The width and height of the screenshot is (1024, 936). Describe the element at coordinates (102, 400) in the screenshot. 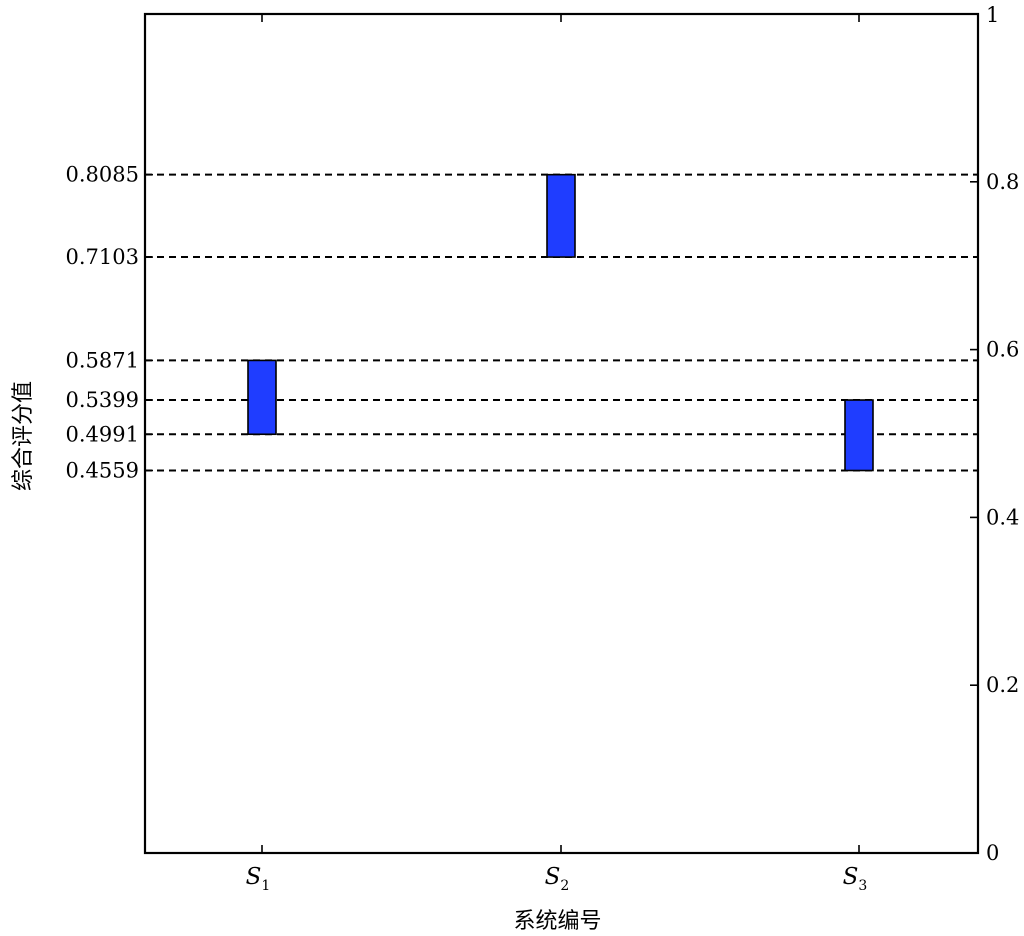

I see `left-tick-label-3: 0.5399` at that location.